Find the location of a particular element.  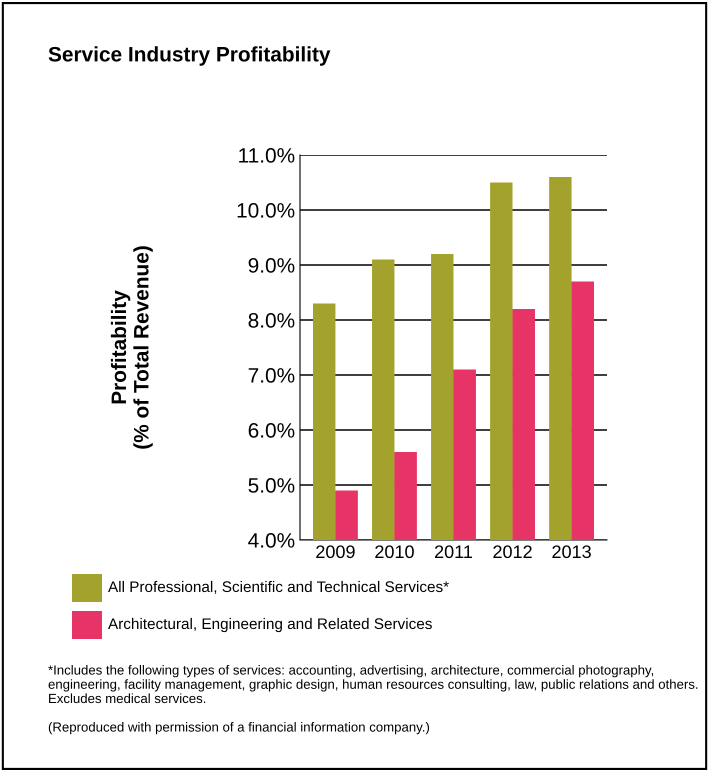

y-tick-label: 11.0% is located at coordinates (266, 155).